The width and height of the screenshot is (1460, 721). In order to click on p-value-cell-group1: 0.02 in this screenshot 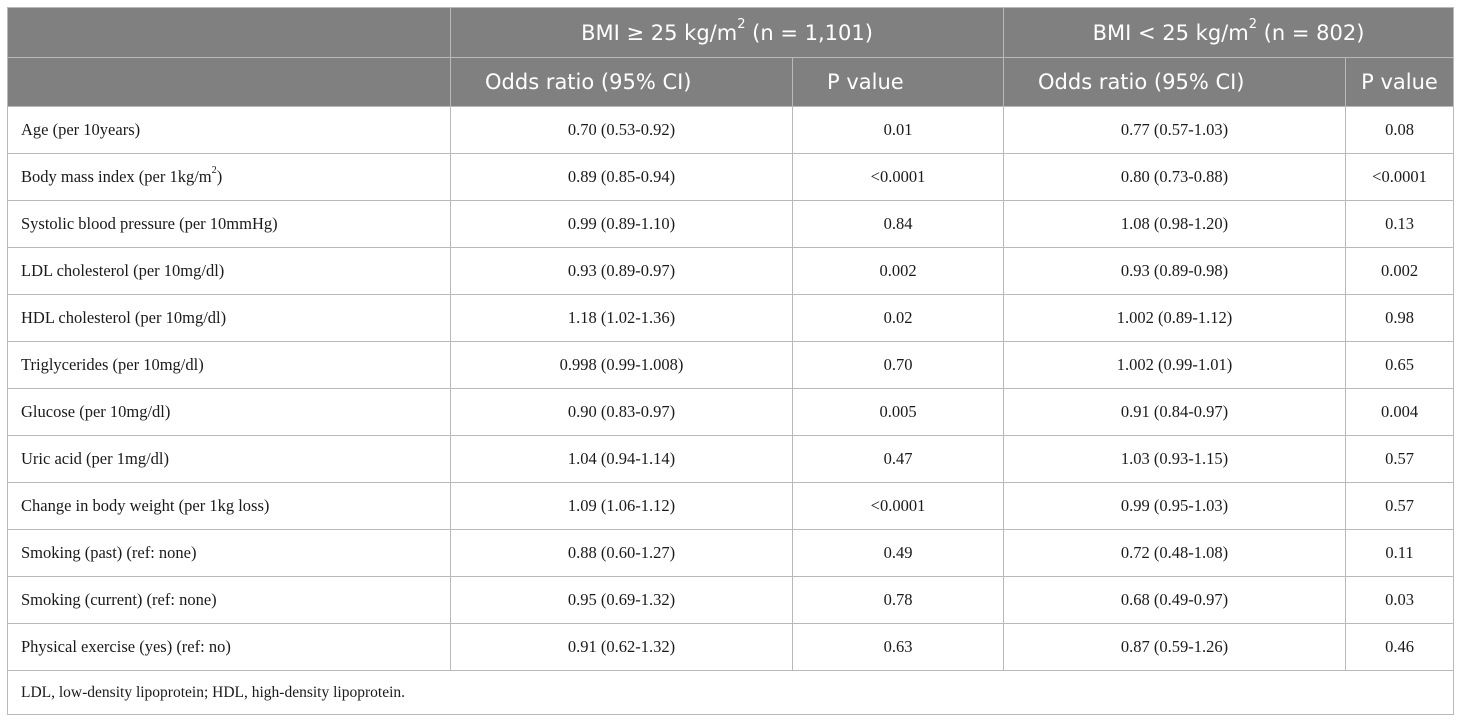, I will do `click(898, 318)`.